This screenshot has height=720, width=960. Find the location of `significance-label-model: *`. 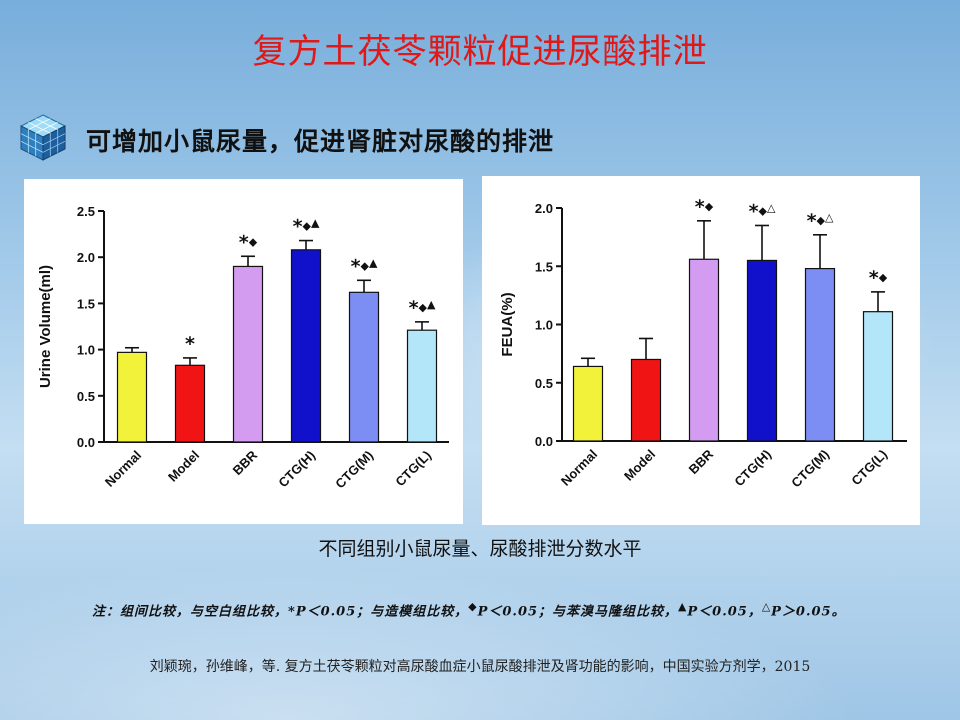

significance-label-model: * is located at coordinates (190, 344).